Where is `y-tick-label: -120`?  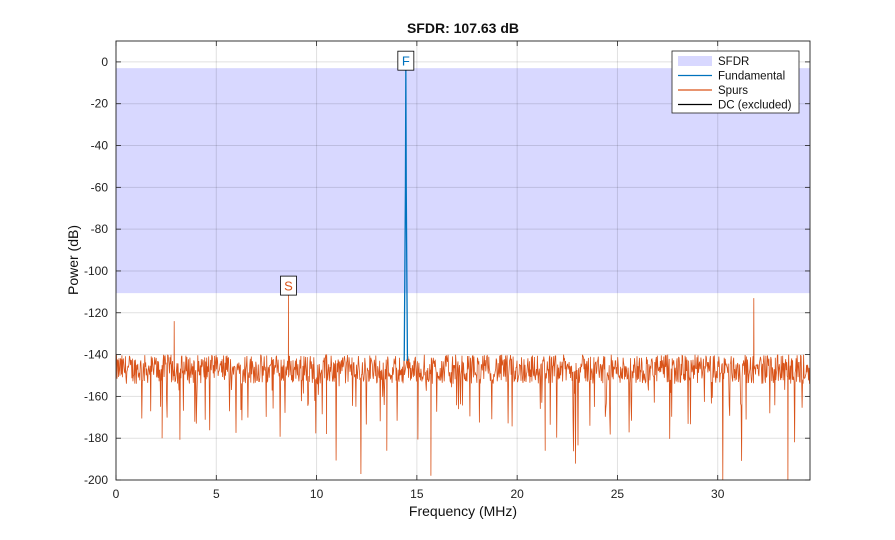 y-tick-label: -120 is located at coordinates (96, 313).